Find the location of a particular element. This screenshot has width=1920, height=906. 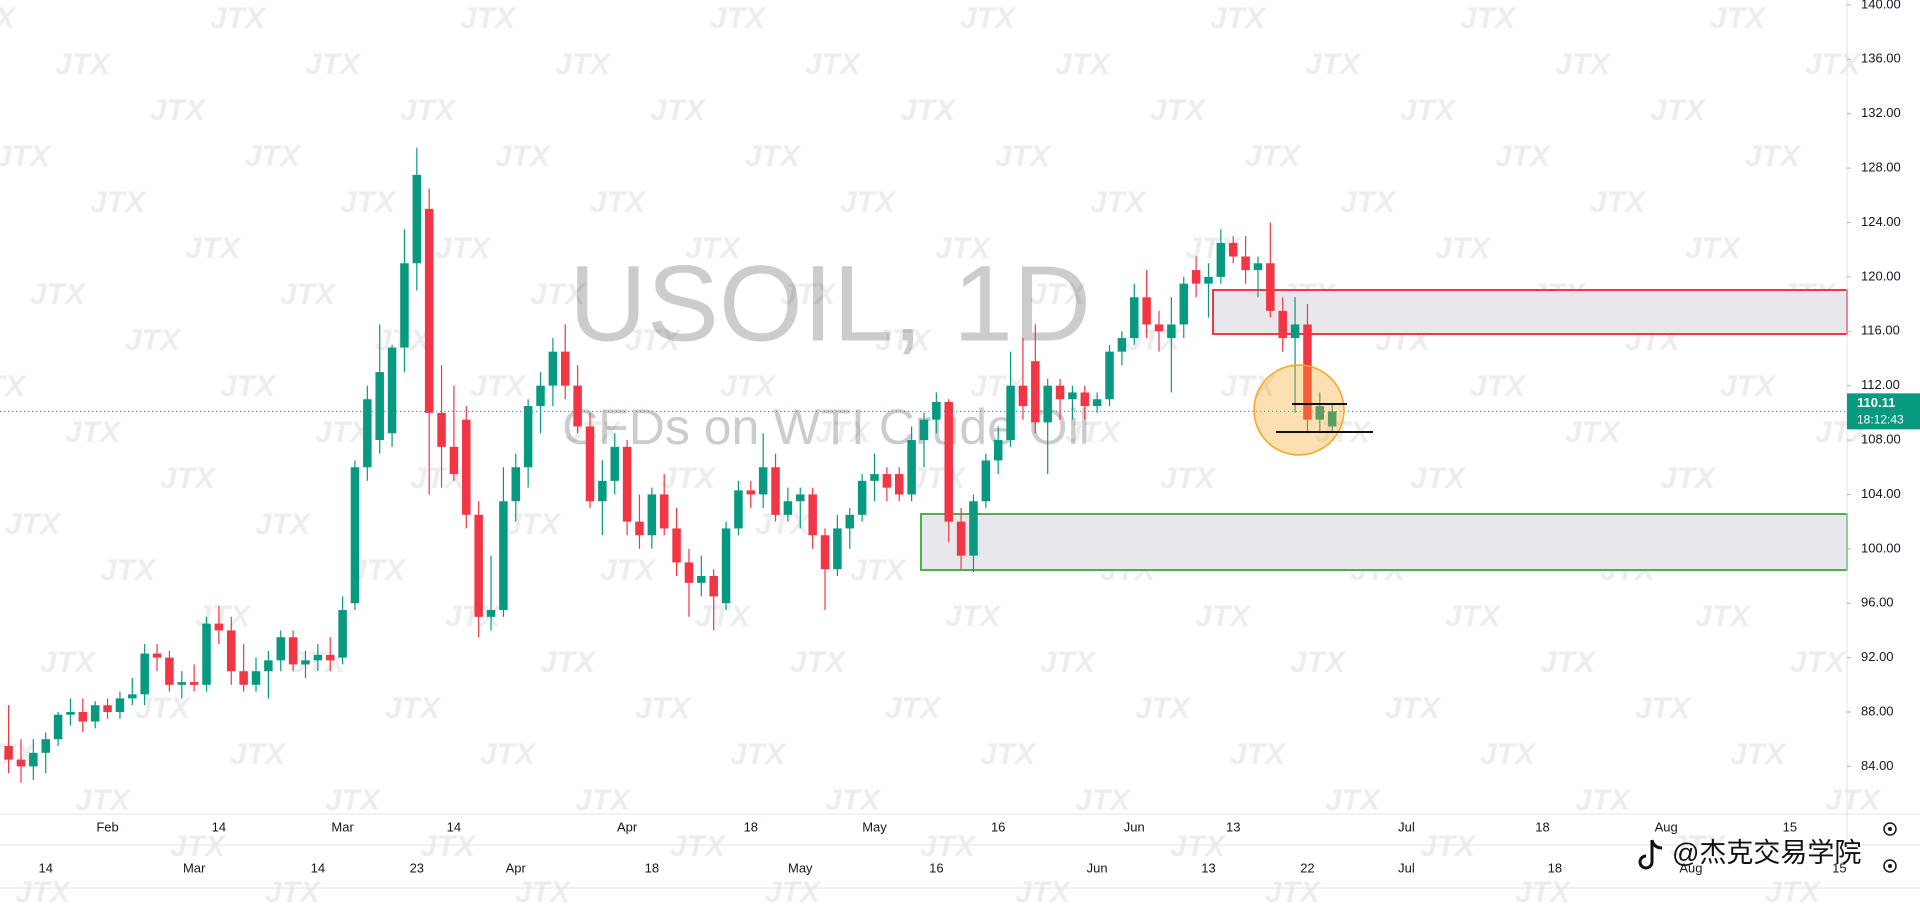

chart-title: USOIL, 1D is located at coordinates (830, 303).